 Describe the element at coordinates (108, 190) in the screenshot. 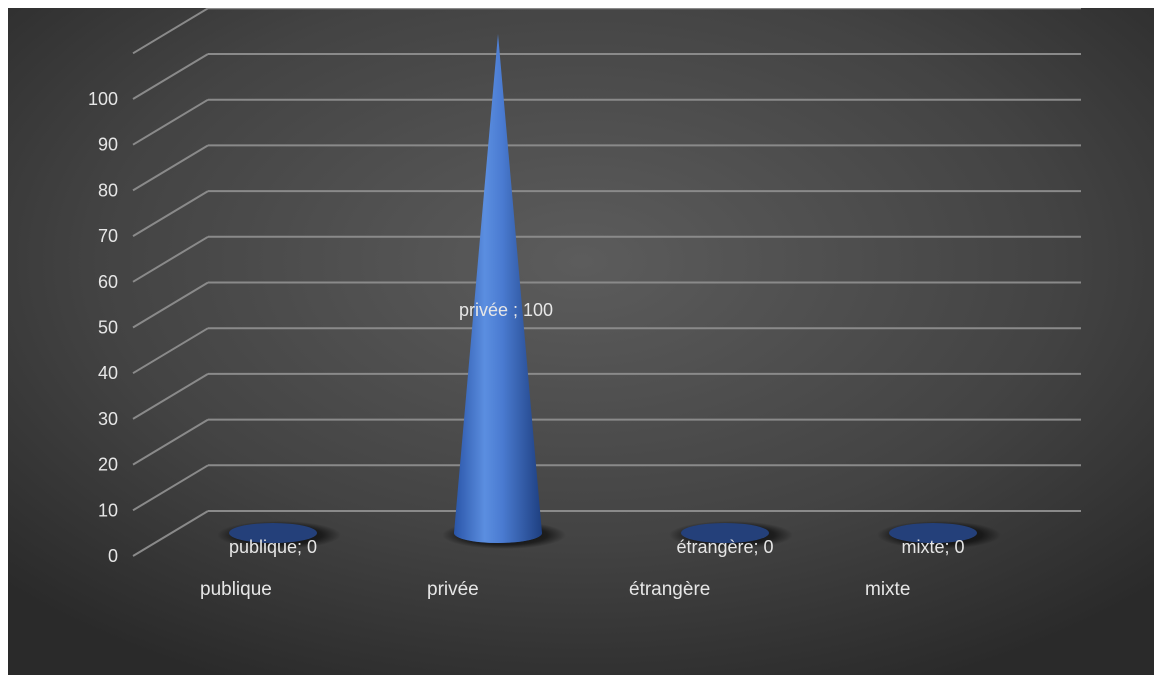

I see `y-tick-label: 80` at that location.